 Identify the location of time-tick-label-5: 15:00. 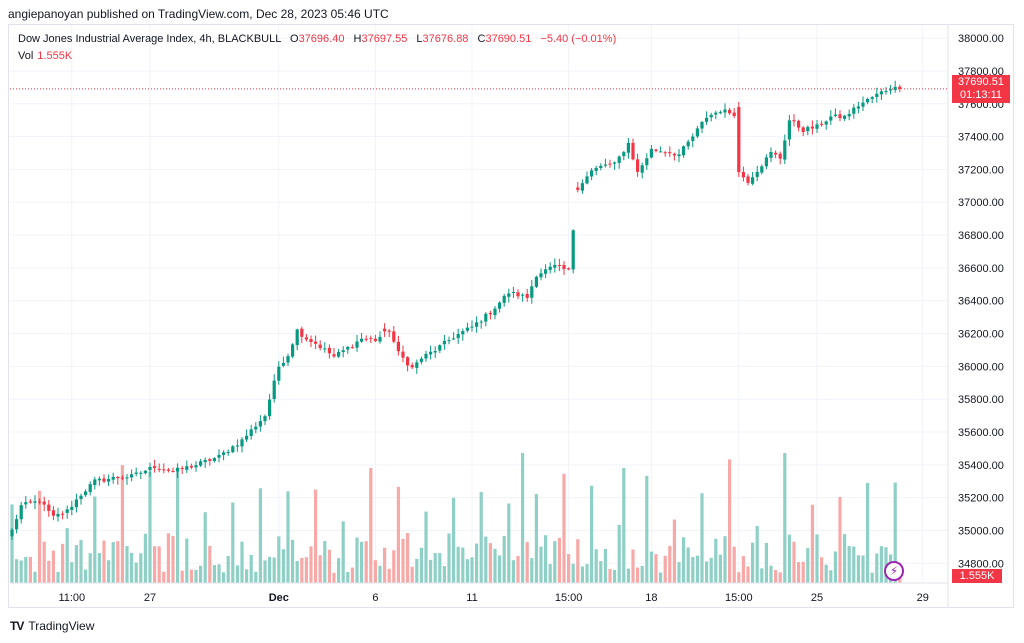
(569, 598).